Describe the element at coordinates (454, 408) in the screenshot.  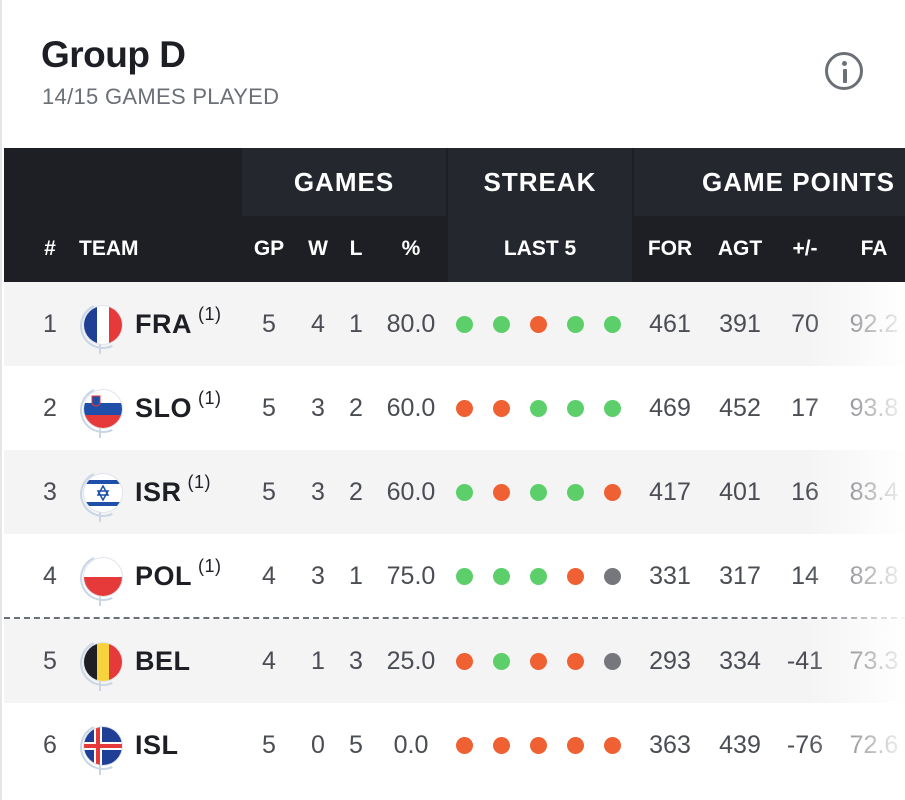
I see `table-row: 2 SLO (1) 5 3 2 60.0 469 452 17 93.8` at that location.